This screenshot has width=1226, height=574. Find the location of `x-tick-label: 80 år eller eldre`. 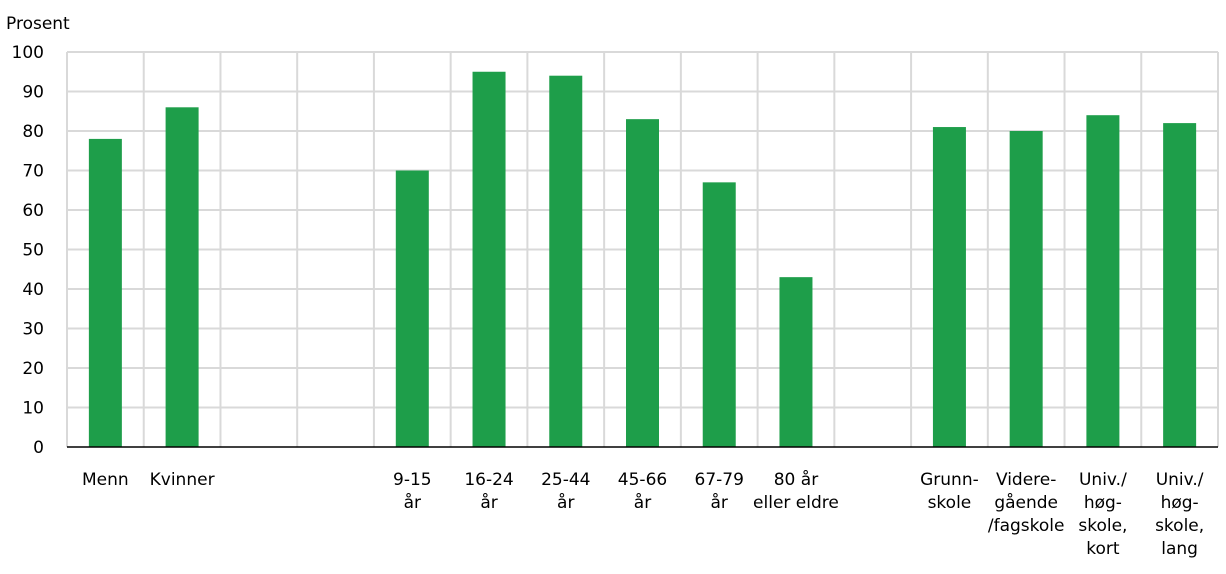

x-tick-label: 80 år eller eldre is located at coordinates (796, 491).